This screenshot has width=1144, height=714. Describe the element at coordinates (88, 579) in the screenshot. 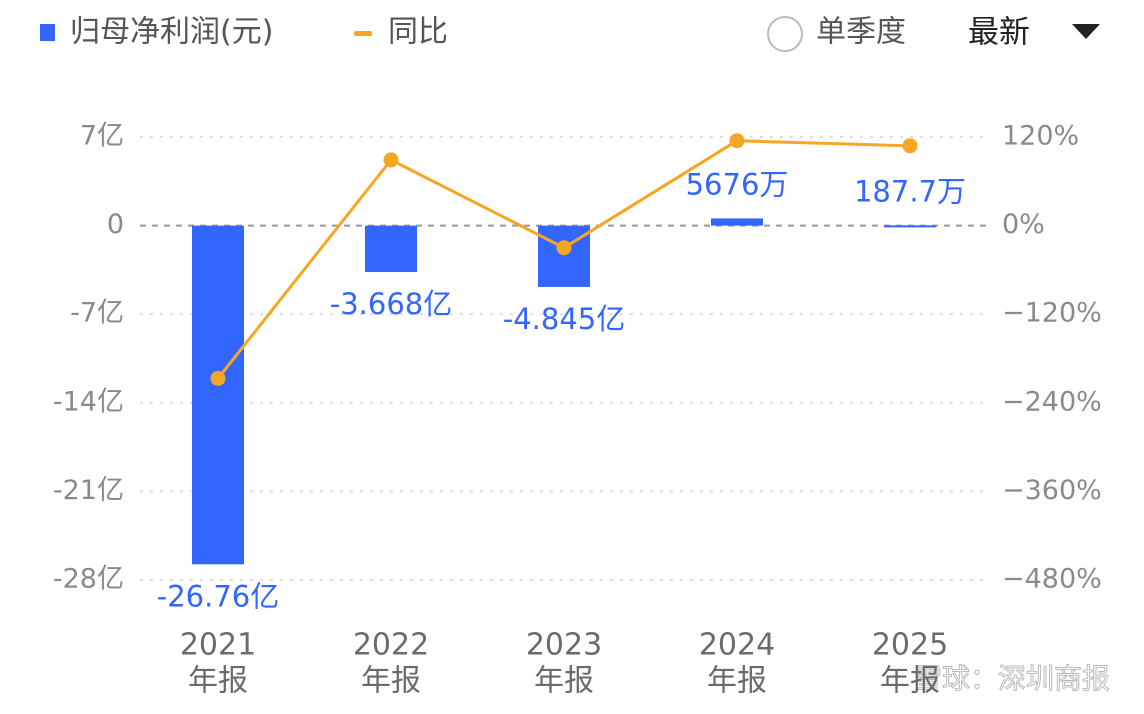

I see `y-tick-label: -28亿` at that location.